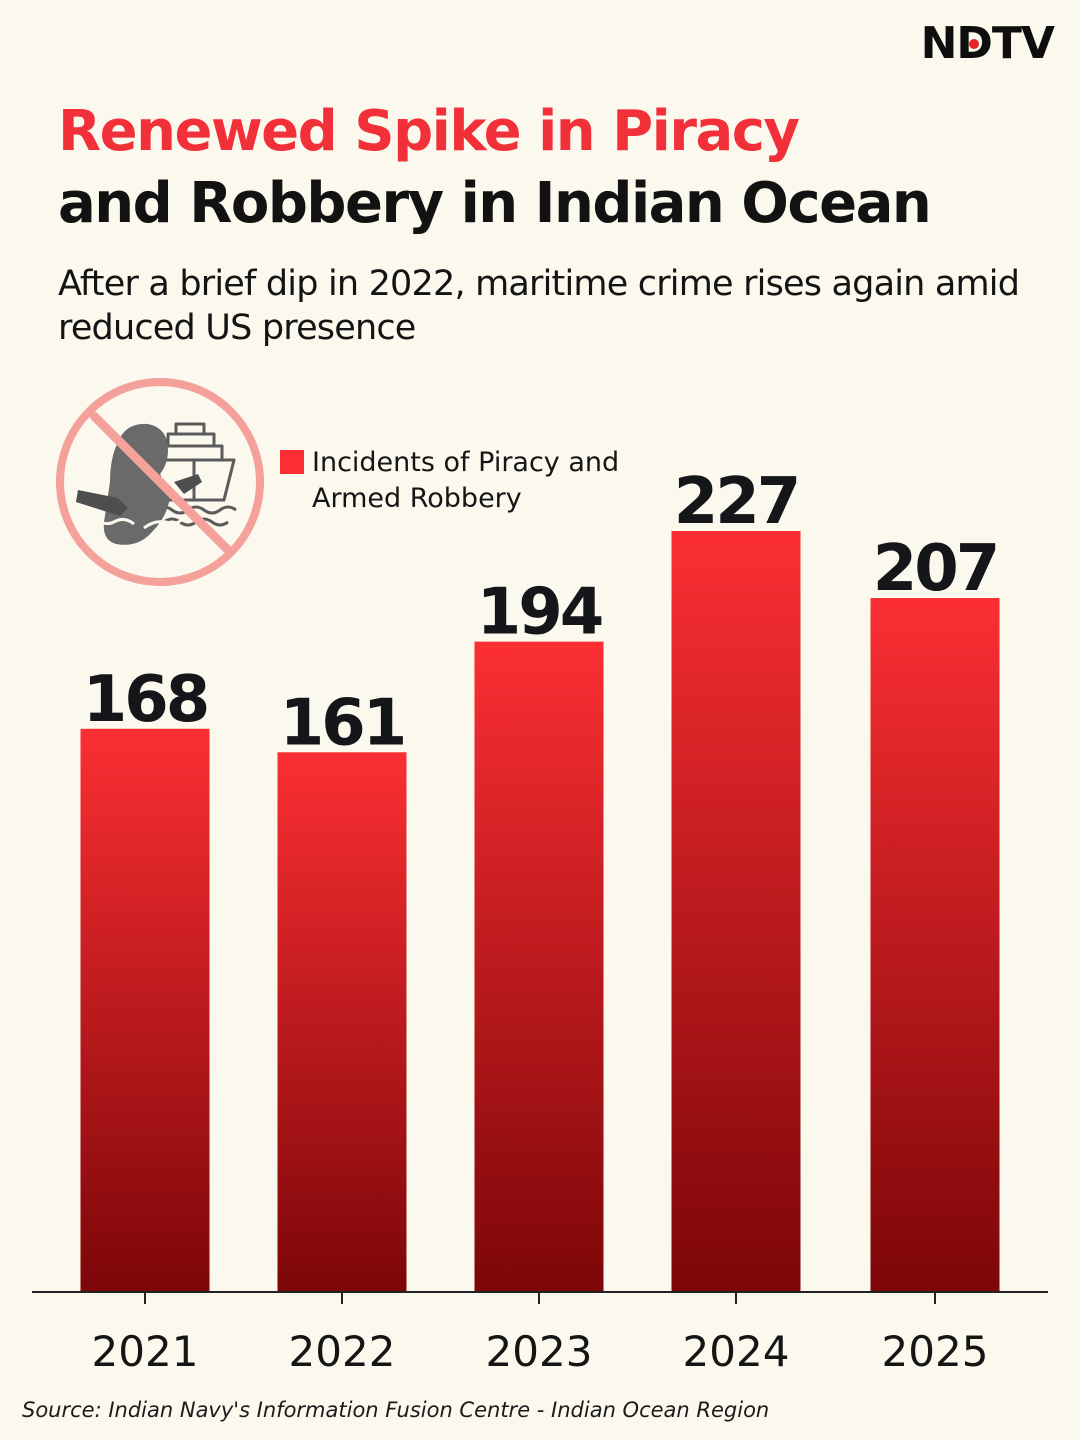 This screenshot has width=1080, height=1440. What do you see at coordinates (145, 700) in the screenshot?
I see `value-label-2021: 168` at bounding box center [145, 700].